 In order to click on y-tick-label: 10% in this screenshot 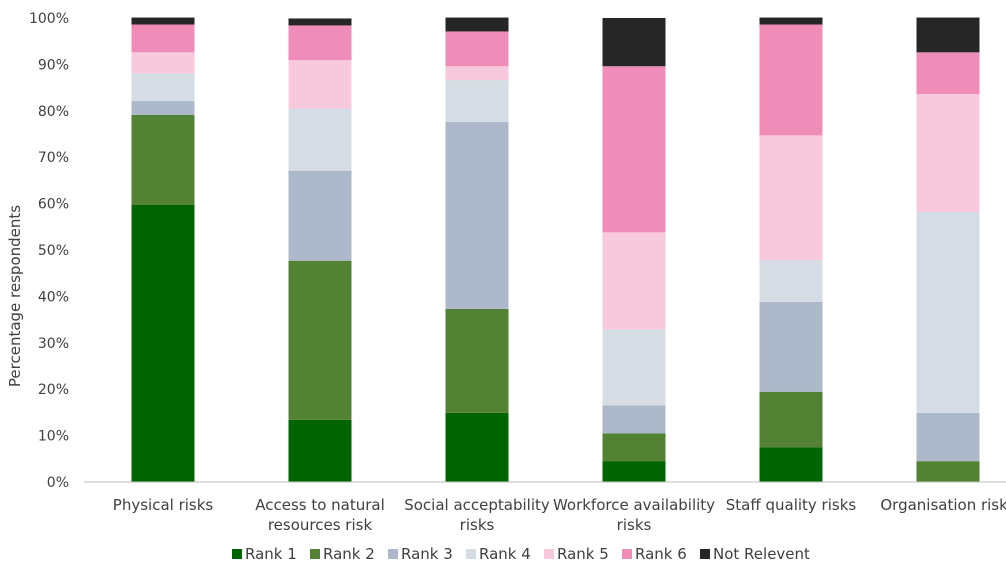, I will do `click(53, 437)`.